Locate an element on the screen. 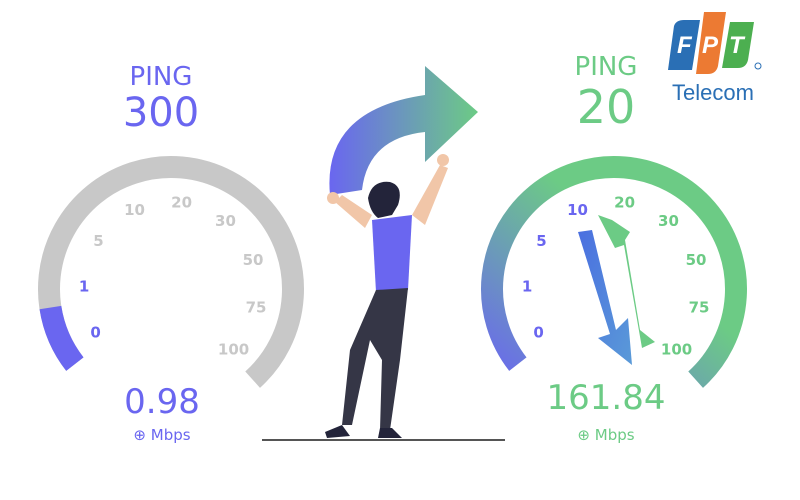  before-tick-label: 10 is located at coordinates (134, 210).